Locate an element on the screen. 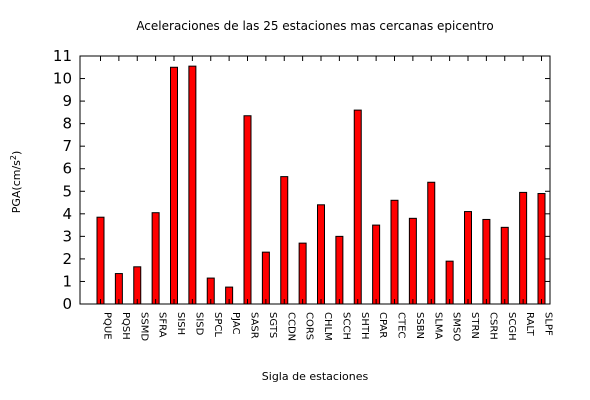 This screenshot has width=590, height=400. x-category-label: SFRA is located at coordinates (162, 325).